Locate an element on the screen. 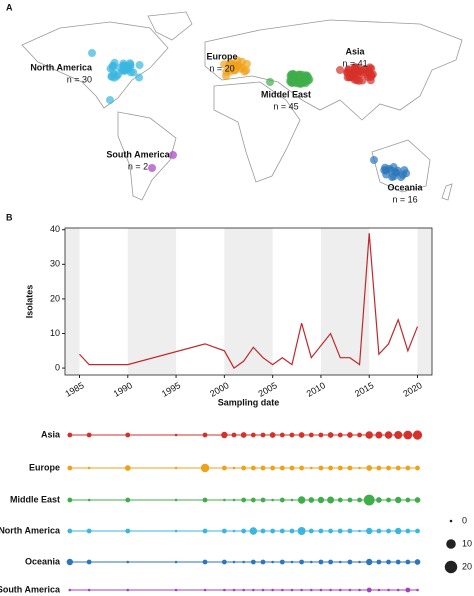 The image size is (474, 596). row-label: Asia is located at coordinates (51, 434).